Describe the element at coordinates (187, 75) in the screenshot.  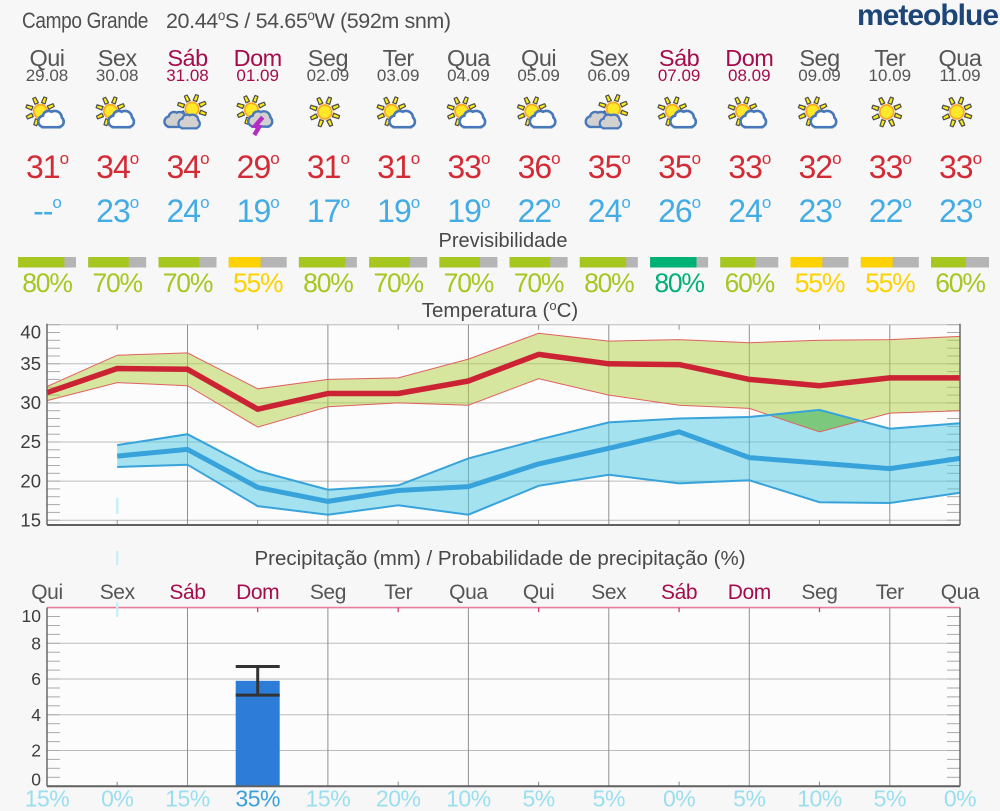
I see `svg-text: 31.08` at that location.